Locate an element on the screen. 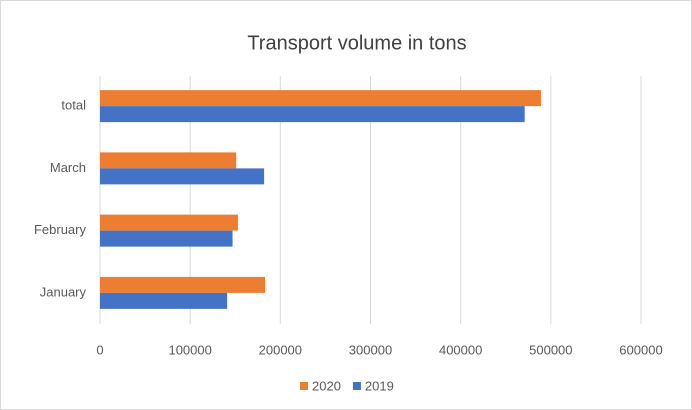  y-tick-label: January is located at coordinates (63, 291).